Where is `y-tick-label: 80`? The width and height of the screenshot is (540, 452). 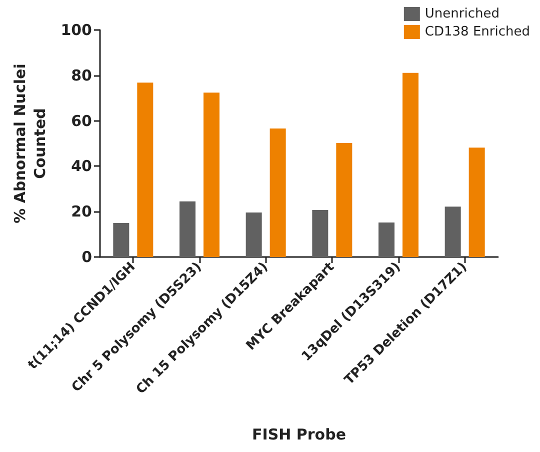
y-tick-label: 80 is located at coordinates (81, 75).